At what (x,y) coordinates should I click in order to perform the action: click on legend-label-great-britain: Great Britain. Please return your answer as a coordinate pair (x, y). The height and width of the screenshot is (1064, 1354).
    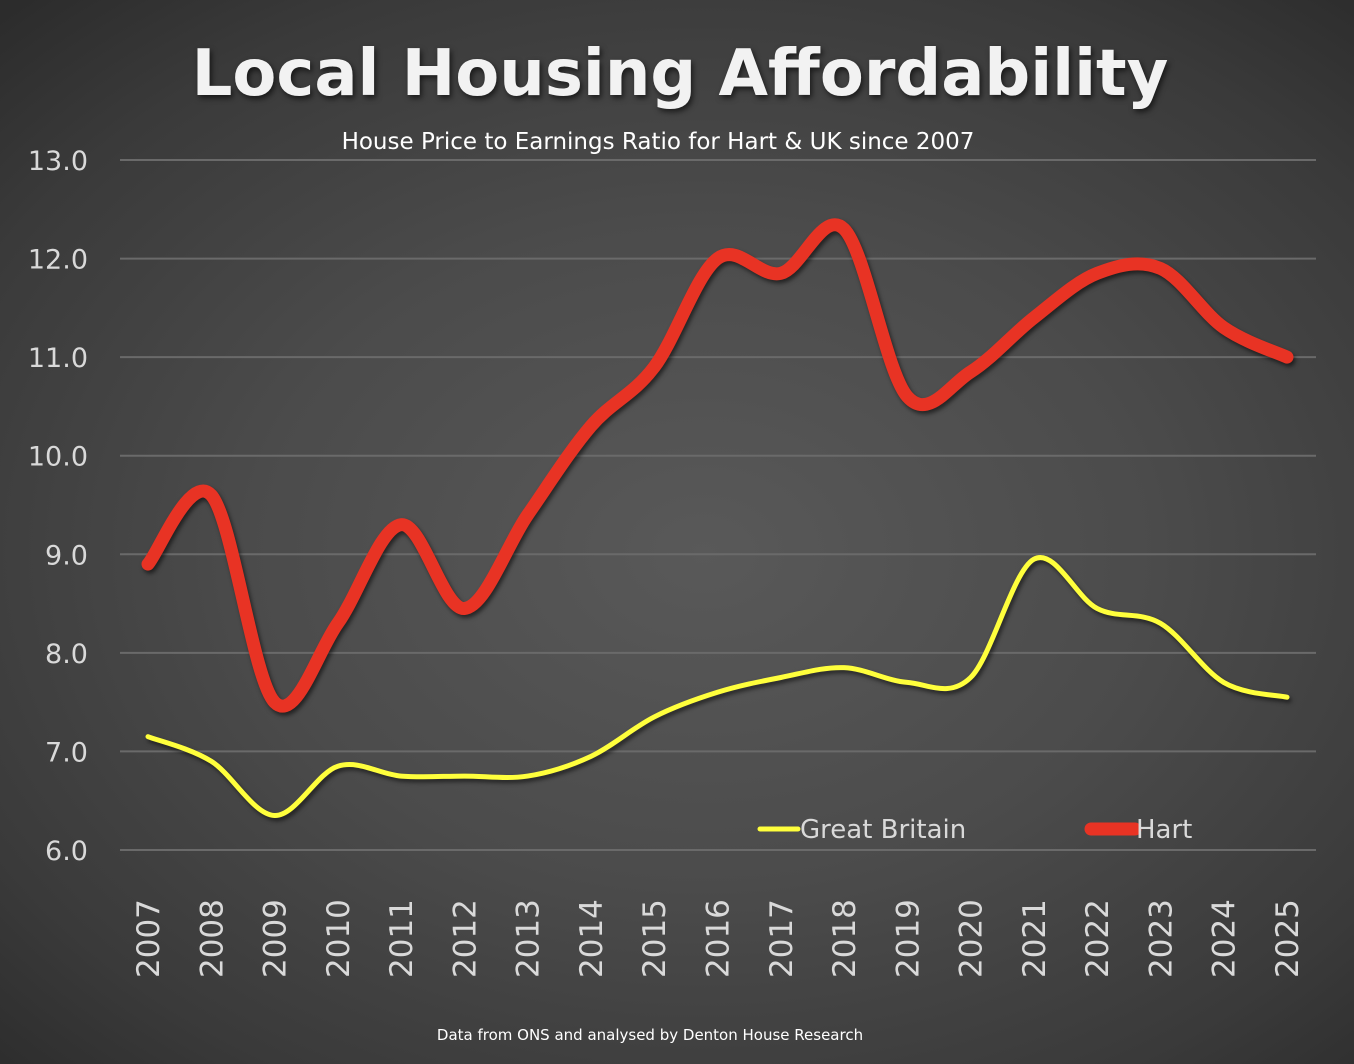
    Looking at the image, I should click on (883, 830).